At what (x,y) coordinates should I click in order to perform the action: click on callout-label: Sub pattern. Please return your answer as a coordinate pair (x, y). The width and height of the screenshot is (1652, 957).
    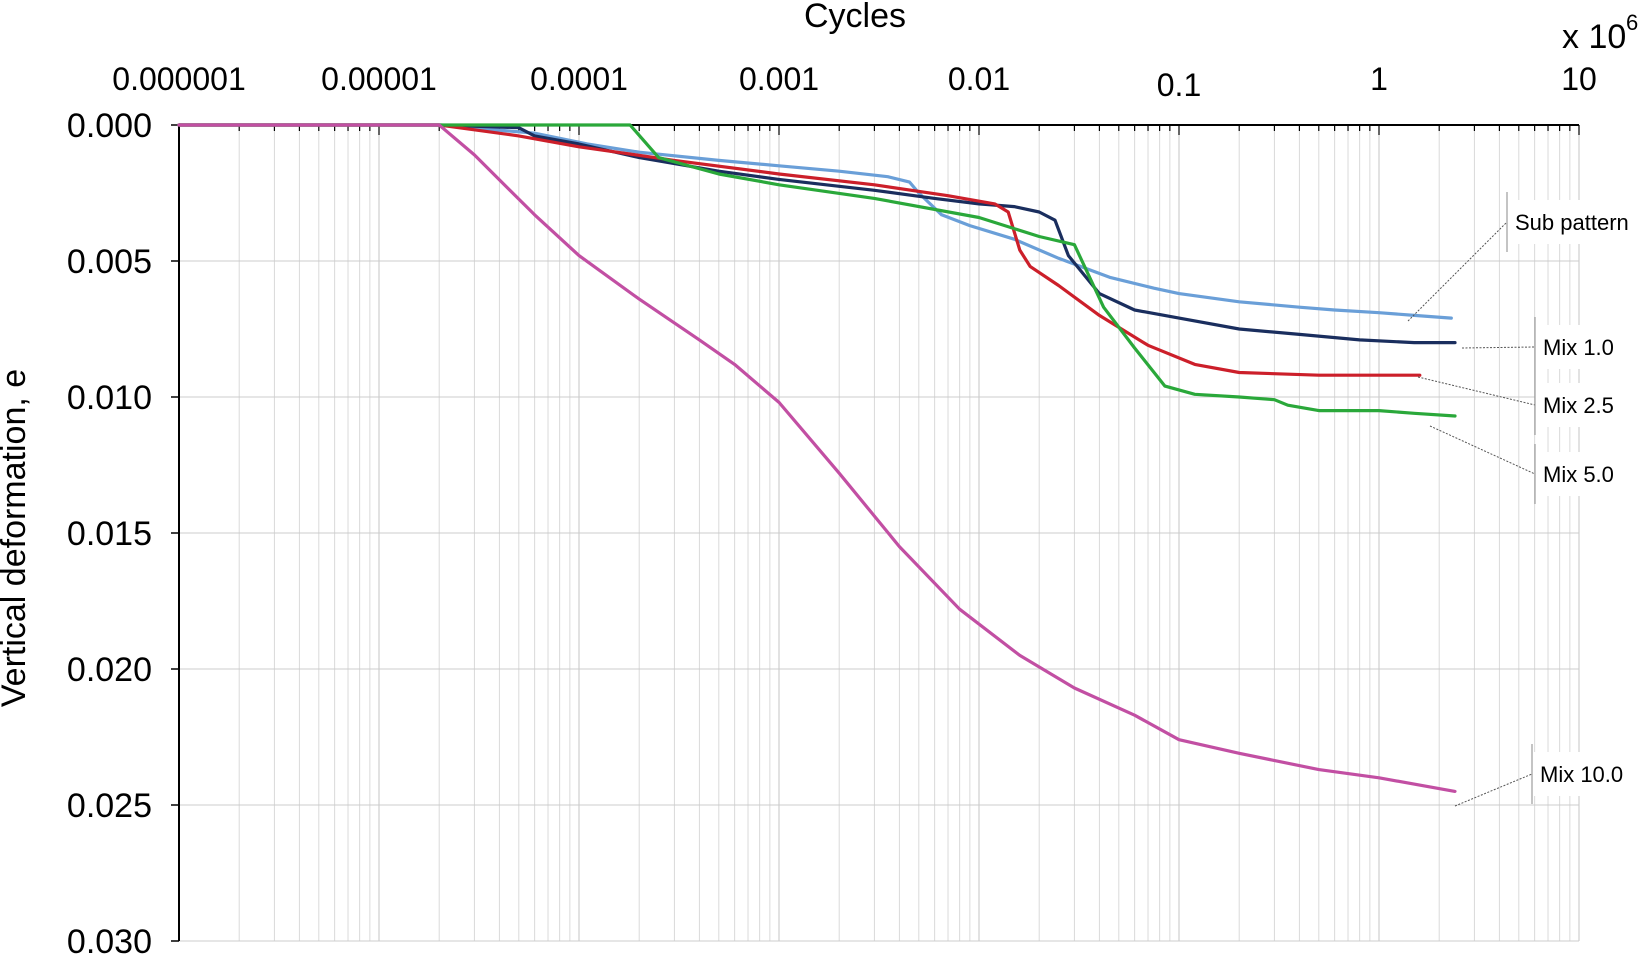
    Looking at the image, I should click on (1572, 222).